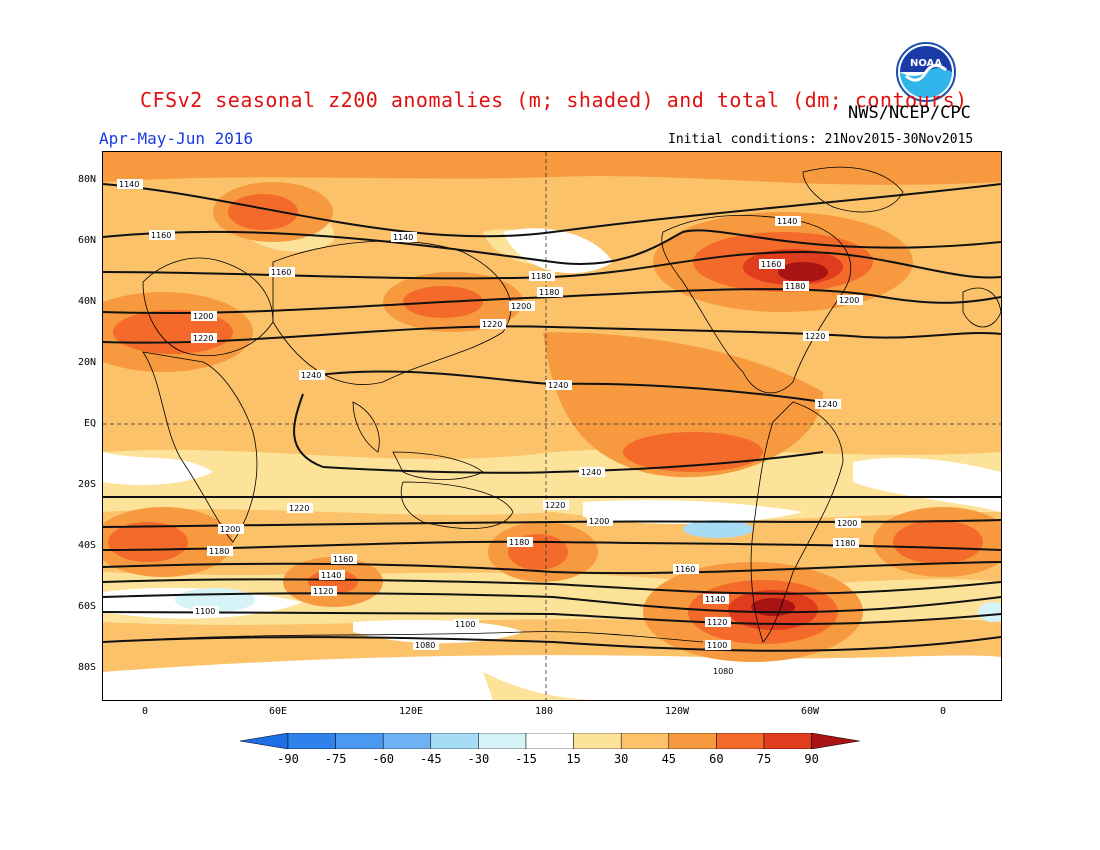 The width and height of the screenshot is (1100, 850). Describe the element at coordinates (86, 240) in the screenshot. I see `lat-label: 60N` at that location.